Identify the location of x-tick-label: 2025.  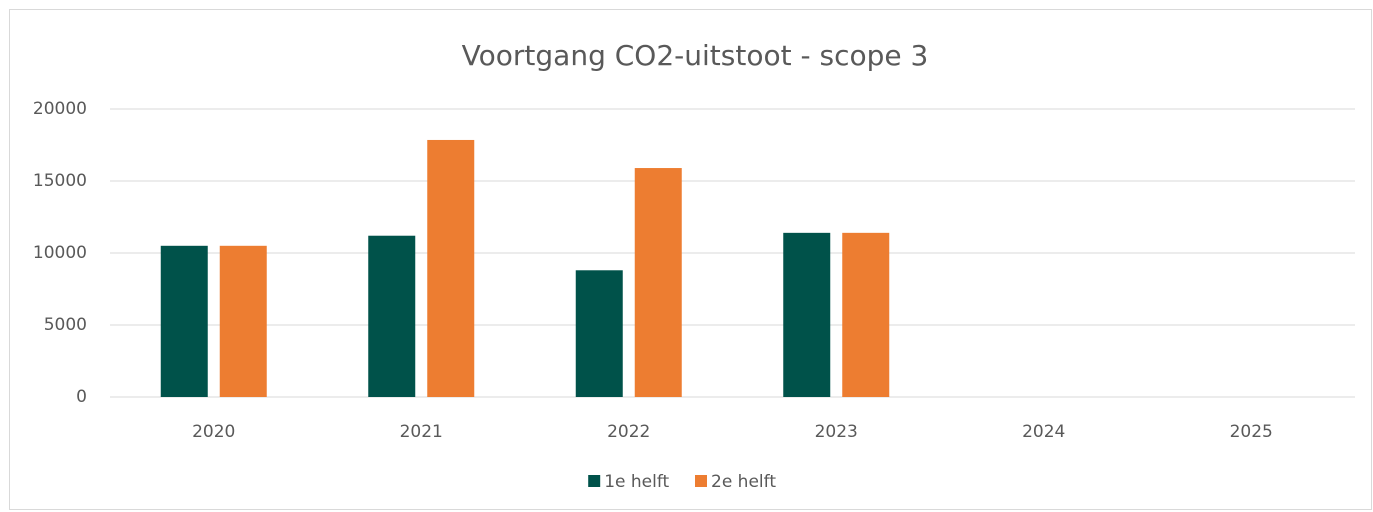
(1251, 432).